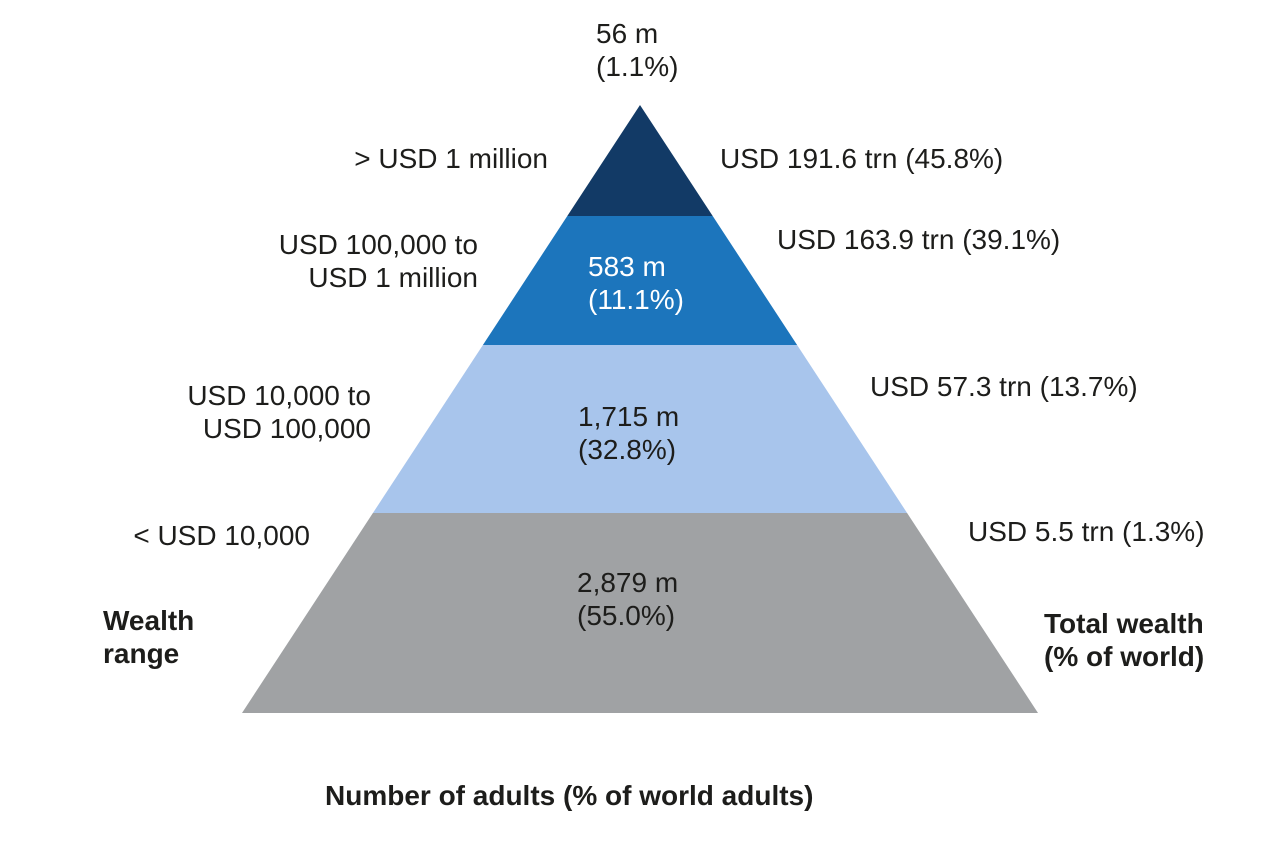 The image size is (1280, 843). I want to click on tier1-adults-pct: (1.1%), so click(637, 66).